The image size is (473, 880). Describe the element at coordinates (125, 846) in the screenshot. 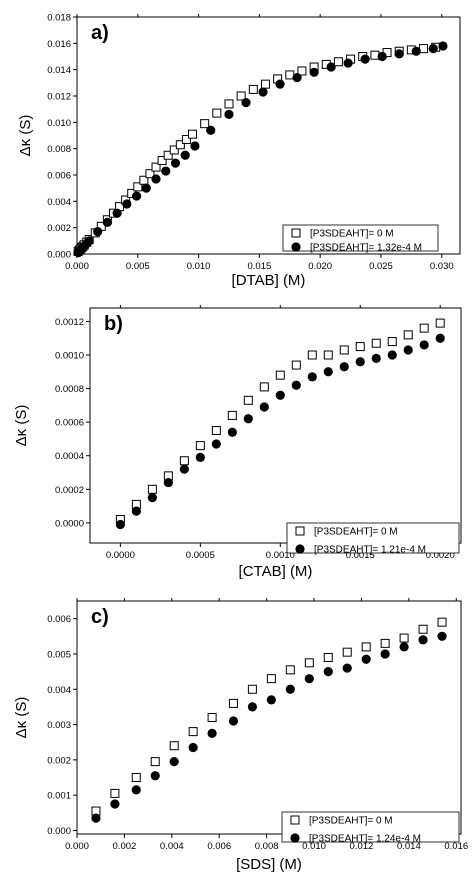

I see `chart-3-x-tick-label: 0.002` at that location.